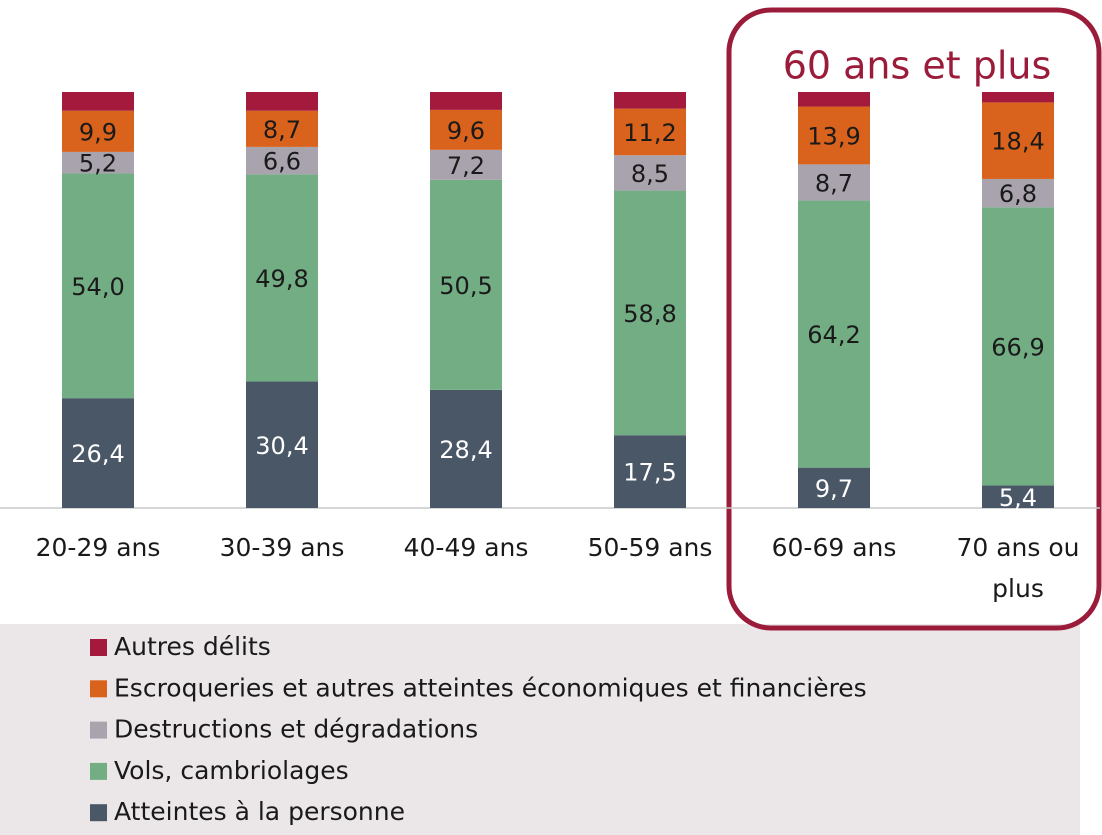  I want to click on data-label: 6,6, so click(282, 162).